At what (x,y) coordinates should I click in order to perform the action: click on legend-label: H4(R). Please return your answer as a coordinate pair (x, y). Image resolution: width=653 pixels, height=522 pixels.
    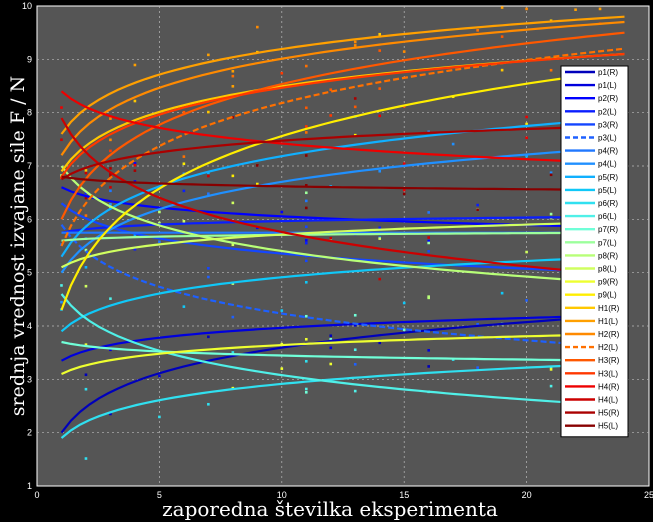
    Looking at the image, I should click on (609, 386).